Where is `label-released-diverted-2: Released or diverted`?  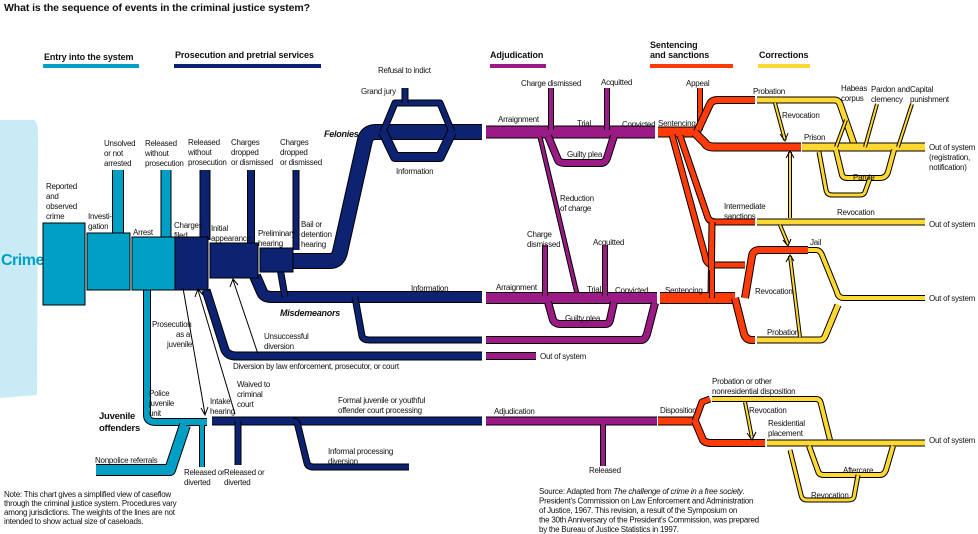 label-released-diverted-2: Released or diverted is located at coordinates (244, 477).